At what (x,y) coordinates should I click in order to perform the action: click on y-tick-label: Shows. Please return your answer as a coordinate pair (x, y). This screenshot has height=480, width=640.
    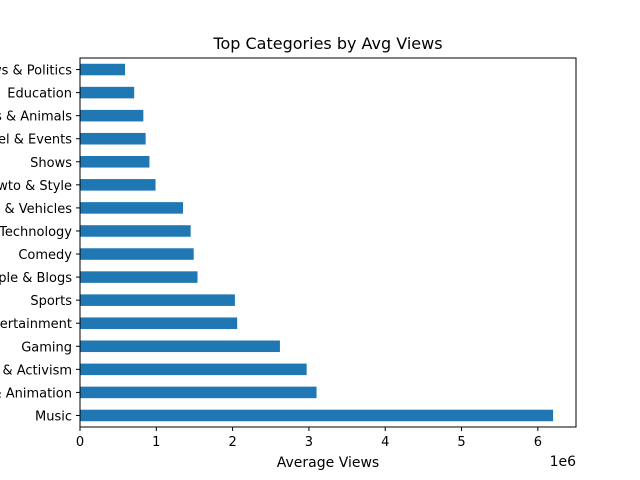
    Looking at the image, I should click on (51, 163).